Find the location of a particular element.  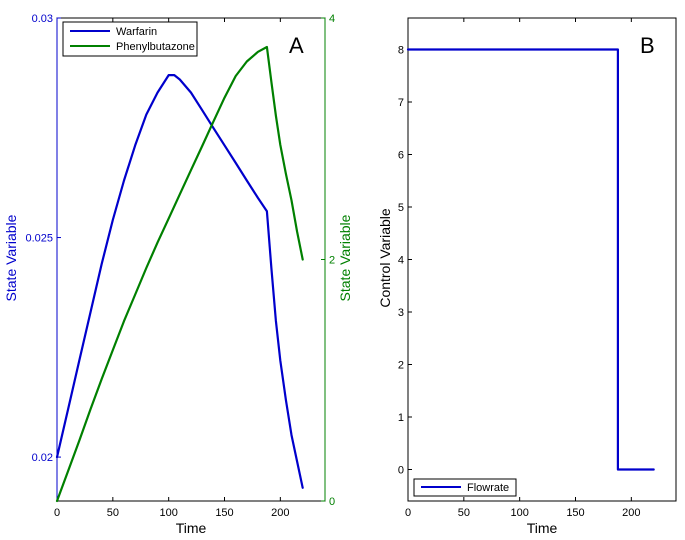

panel-b-y-tick-label-1: 1 is located at coordinates (401, 418).